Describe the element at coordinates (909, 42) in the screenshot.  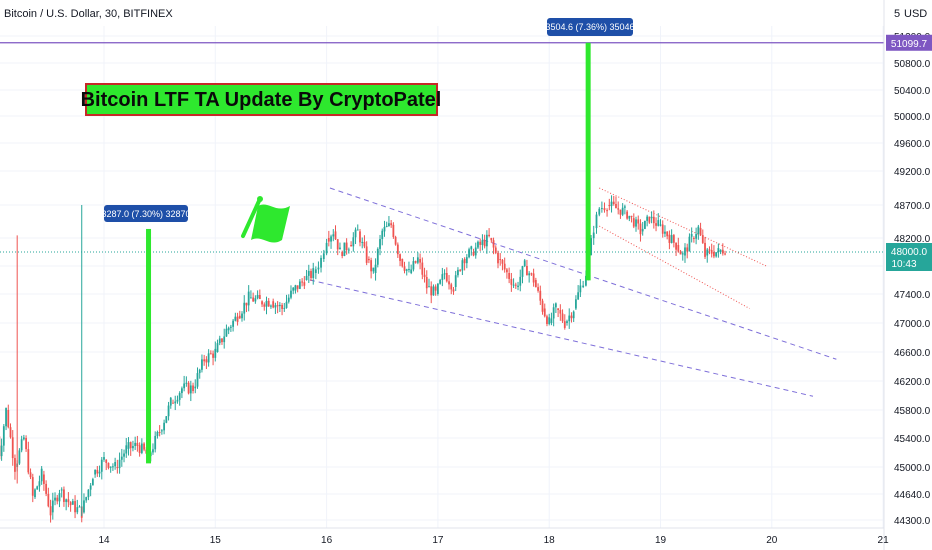
I see `resistance-price-label: 51099.7` at that location.